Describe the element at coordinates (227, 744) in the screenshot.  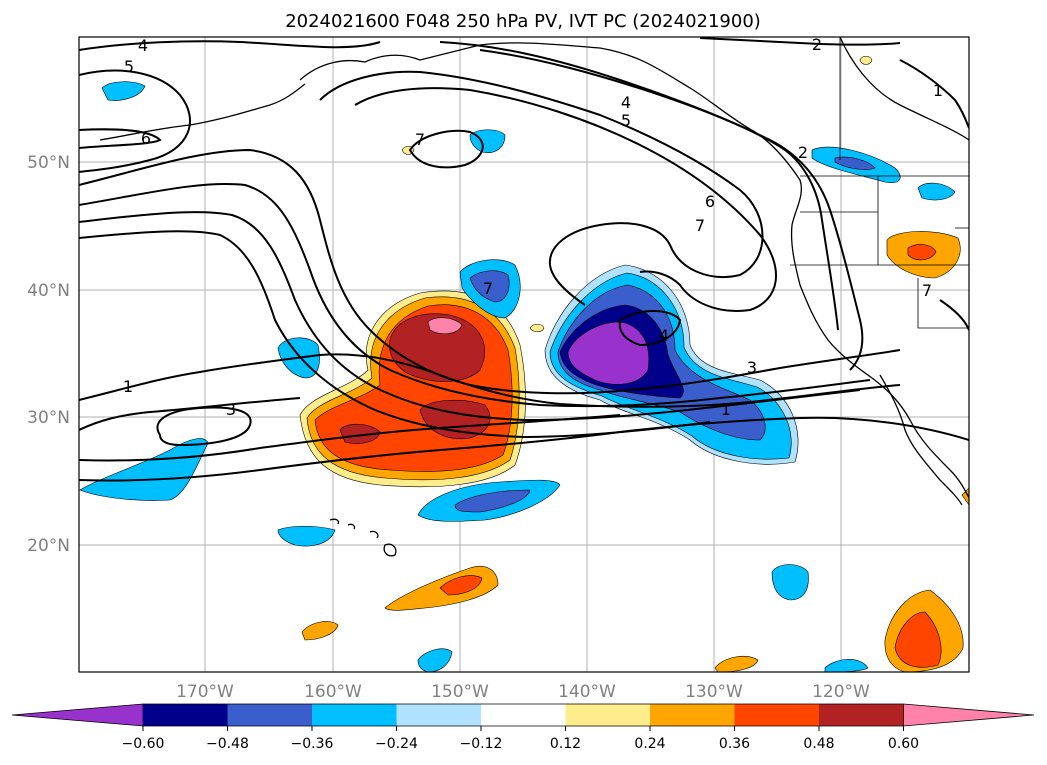
I see `colorbar-tick-label: −0.48` at that location.